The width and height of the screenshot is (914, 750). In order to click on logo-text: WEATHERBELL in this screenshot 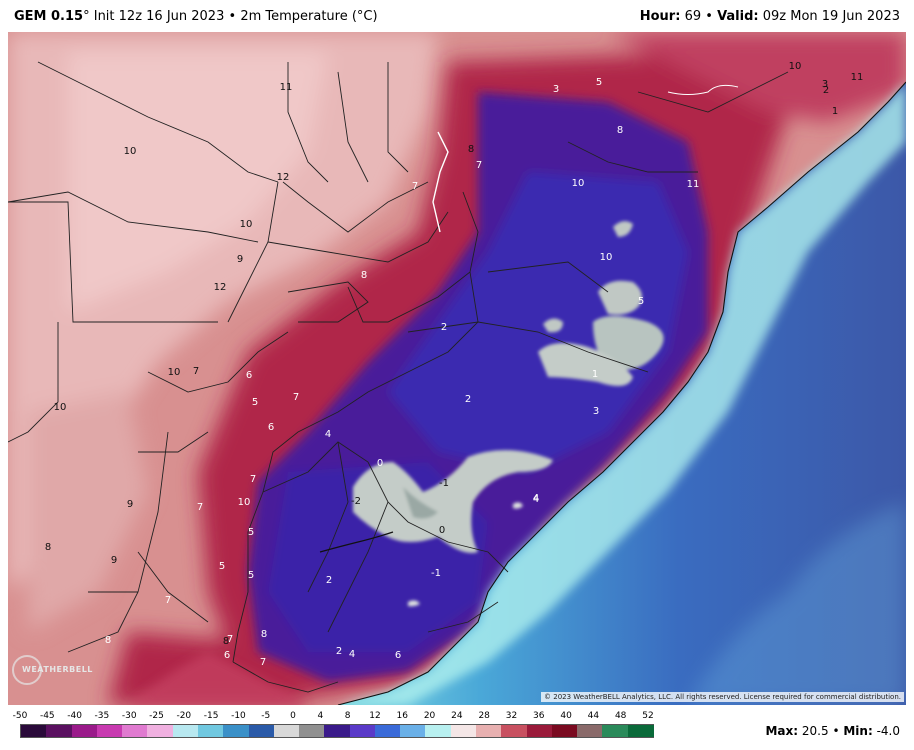, I will do `click(57, 669)`.